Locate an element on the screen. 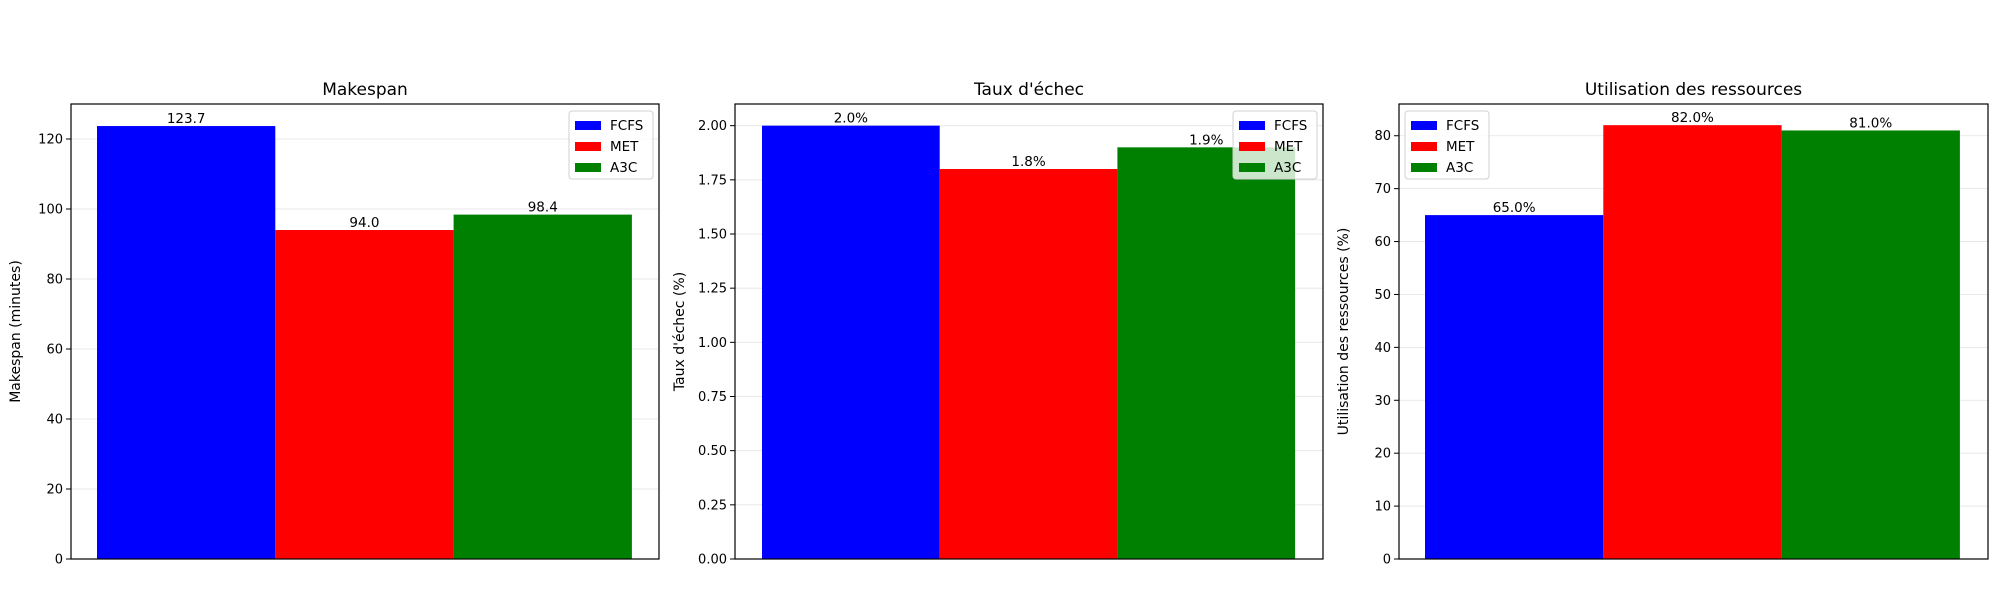 This screenshot has width=2000, height=600. y-tick-label: 1.75 is located at coordinates (712, 180).